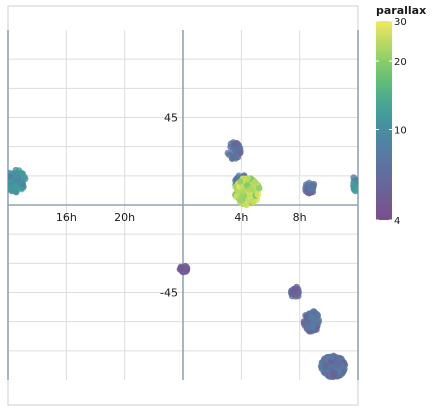 This screenshot has width=432, height=410. What do you see at coordinates (401, 10) in the screenshot?
I see `colorbar-title: parallax` at bounding box center [401, 10].